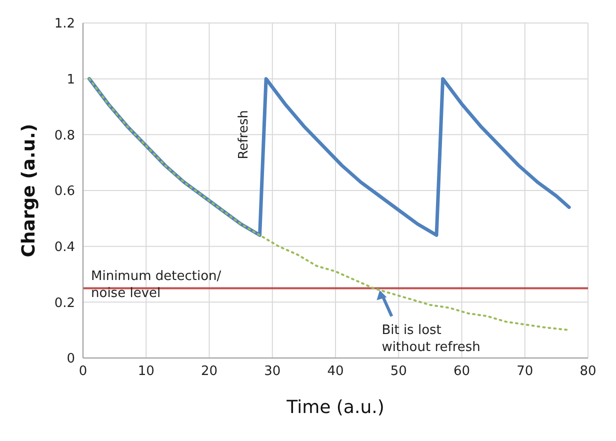 Image resolution: width=616 pixels, height=441 pixels. I want to click on x-tick-label: 40, so click(335, 372).